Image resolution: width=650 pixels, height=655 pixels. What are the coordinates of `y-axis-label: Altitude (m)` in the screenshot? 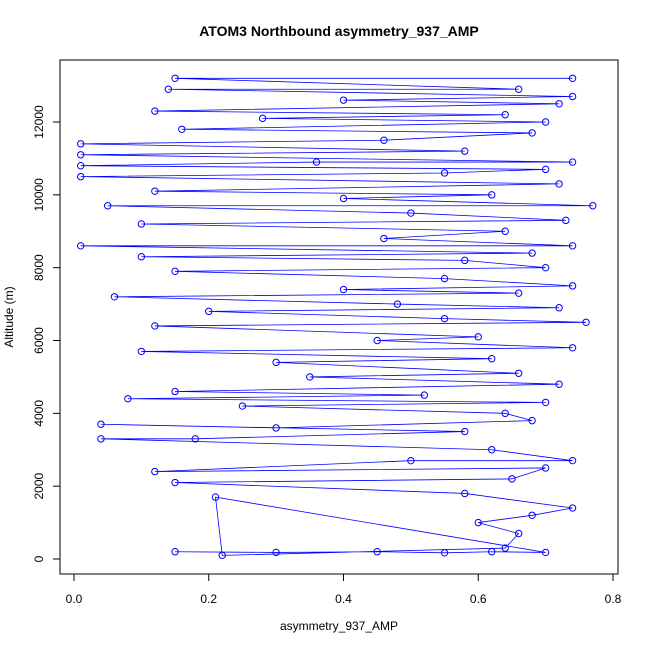 It's located at (9, 316).